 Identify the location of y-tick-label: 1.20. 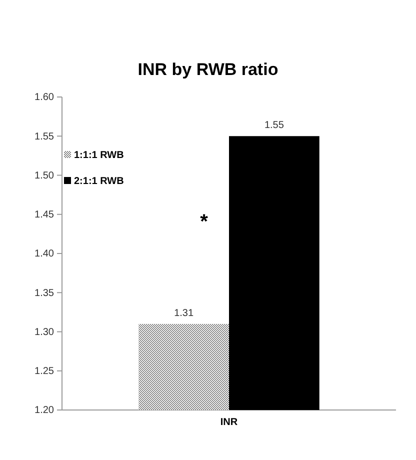
(44, 410).